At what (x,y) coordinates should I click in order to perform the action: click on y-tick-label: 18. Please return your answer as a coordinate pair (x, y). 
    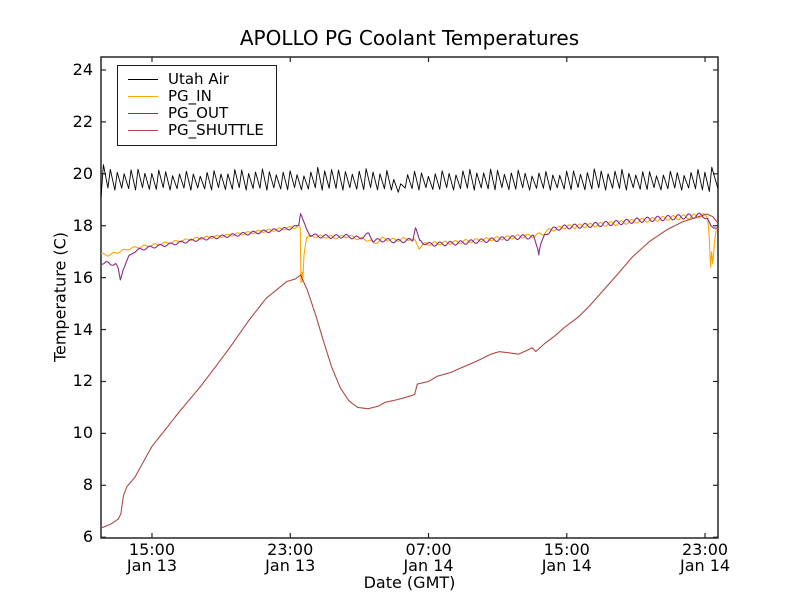
    Looking at the image, I should click on (82, 225).